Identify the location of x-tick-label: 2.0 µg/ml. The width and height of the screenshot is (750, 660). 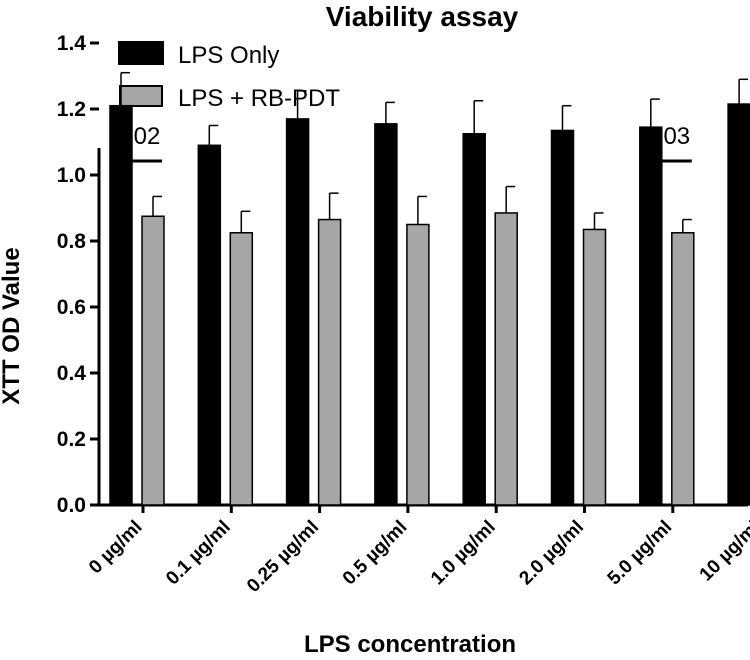
(551, 553).